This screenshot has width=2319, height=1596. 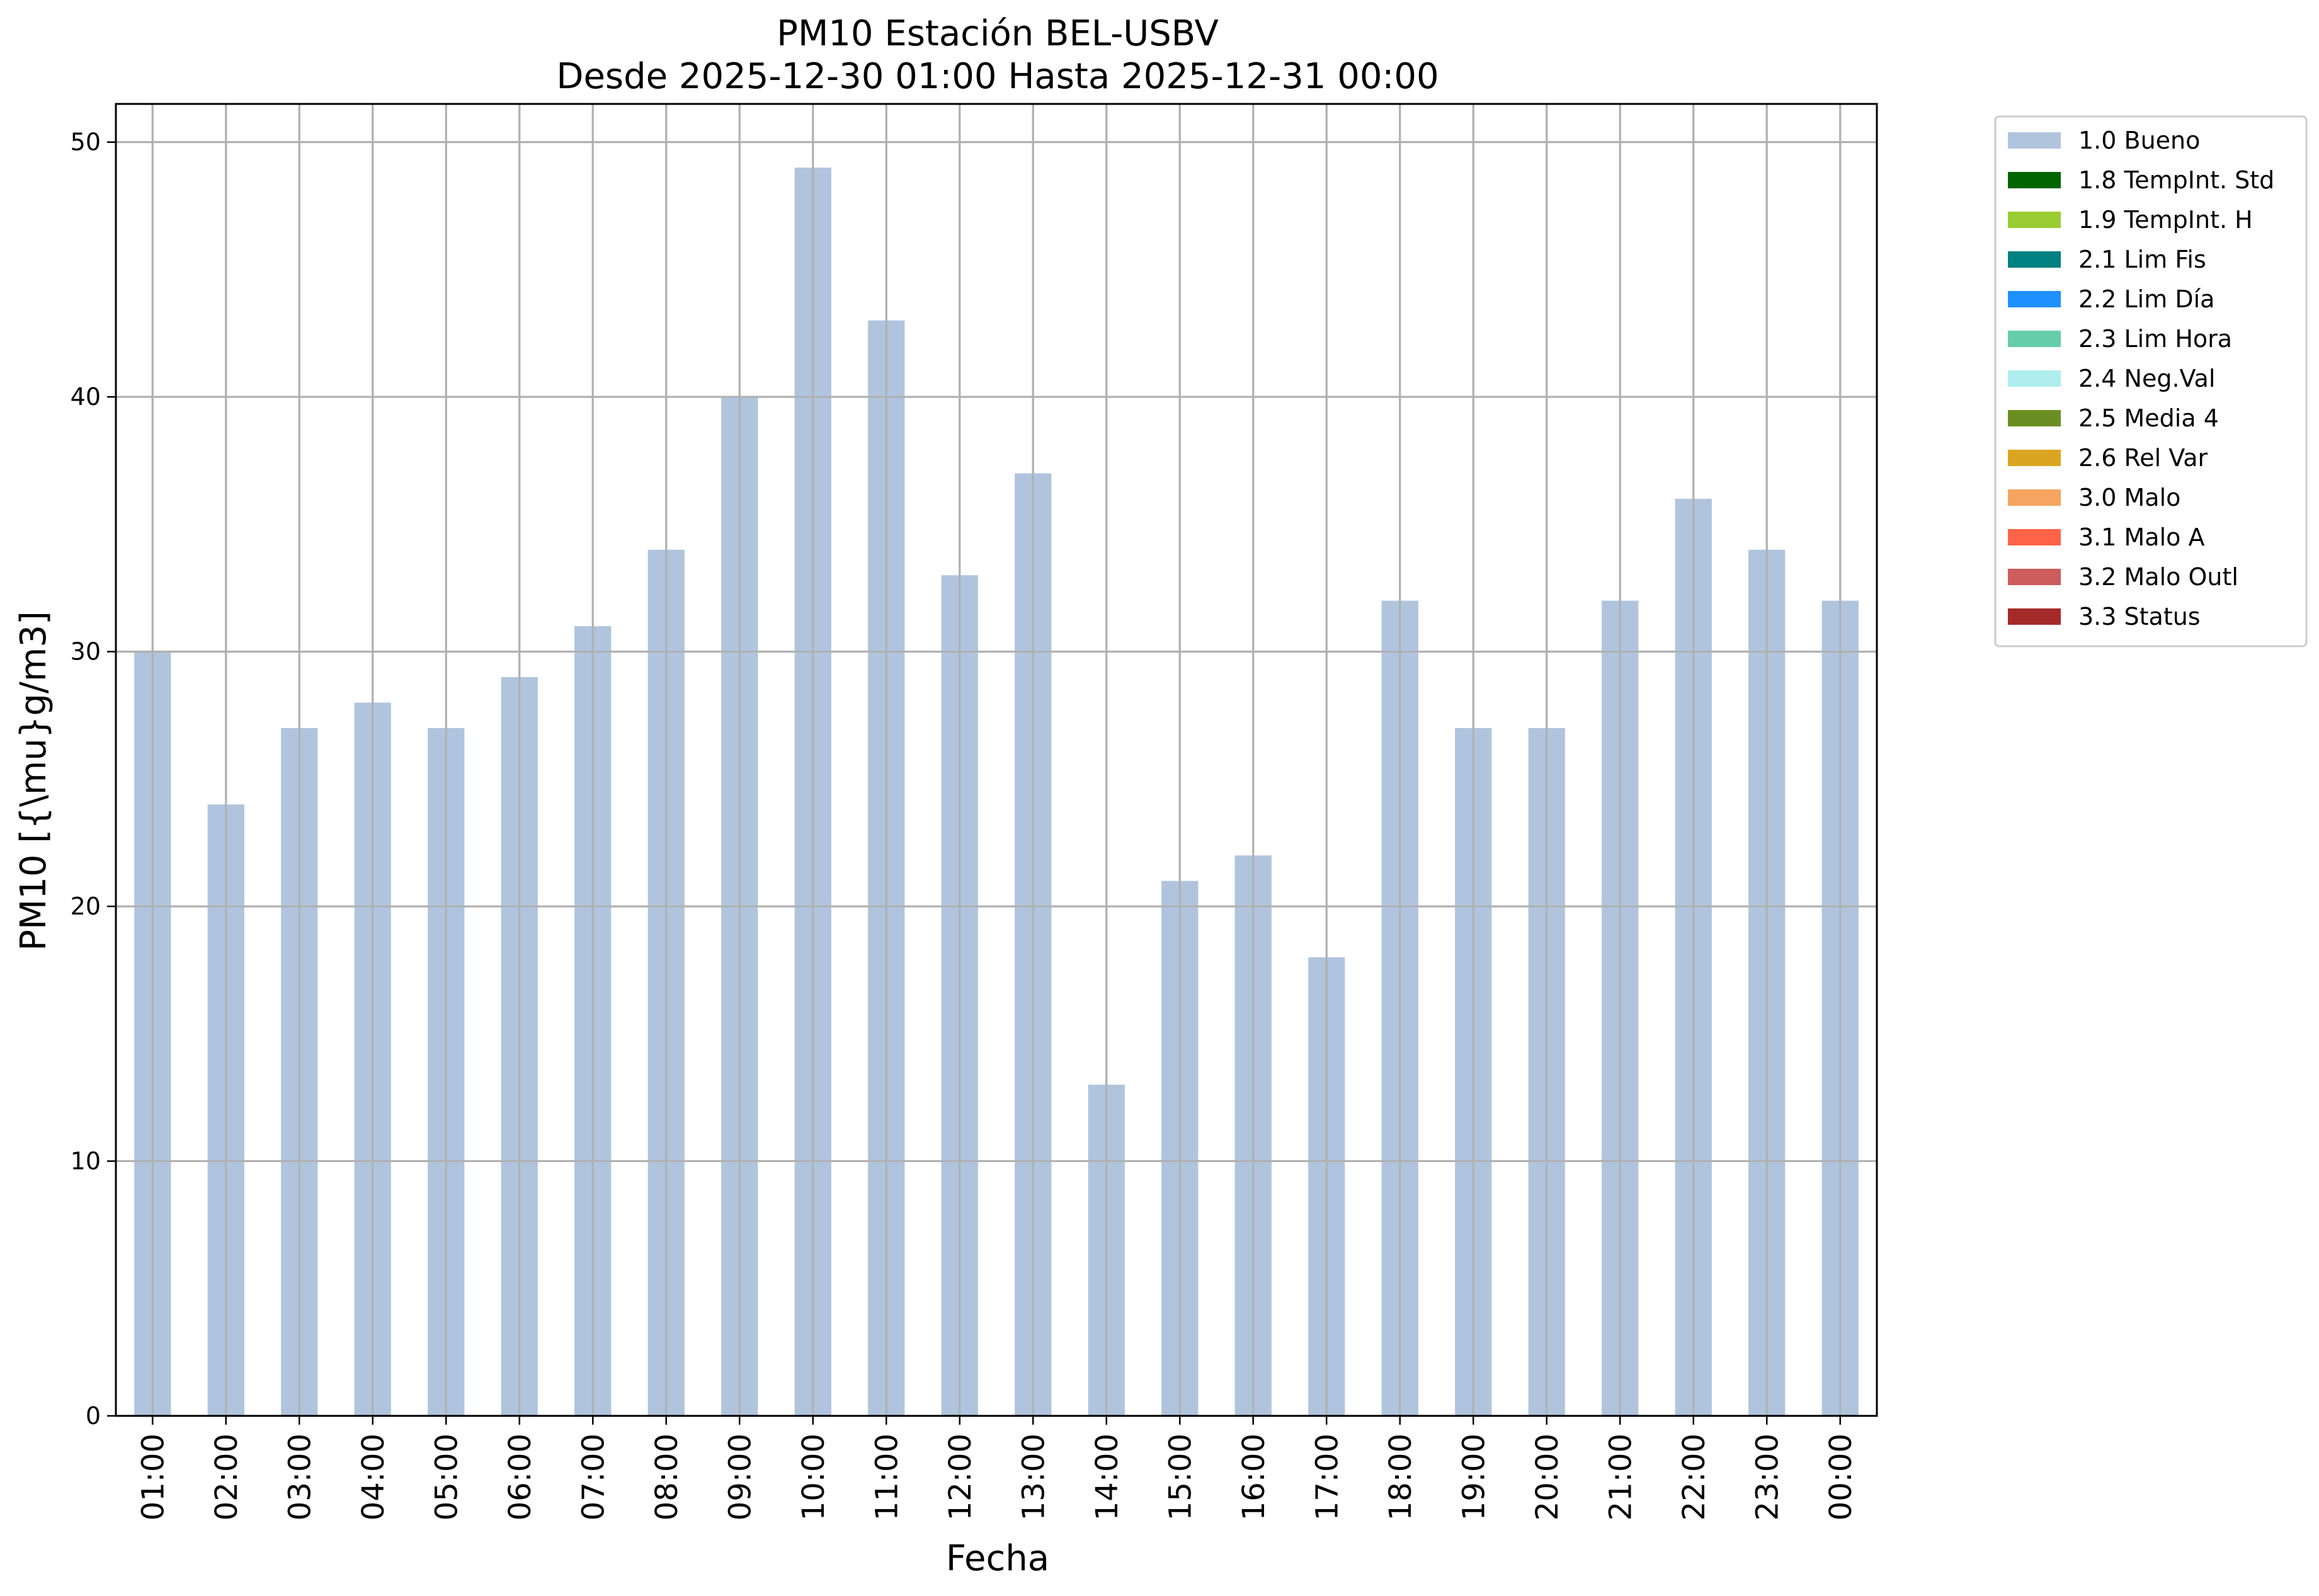 I want to click on legend-label: 2.1 Lim Fis, so click(x=2142, y=259).